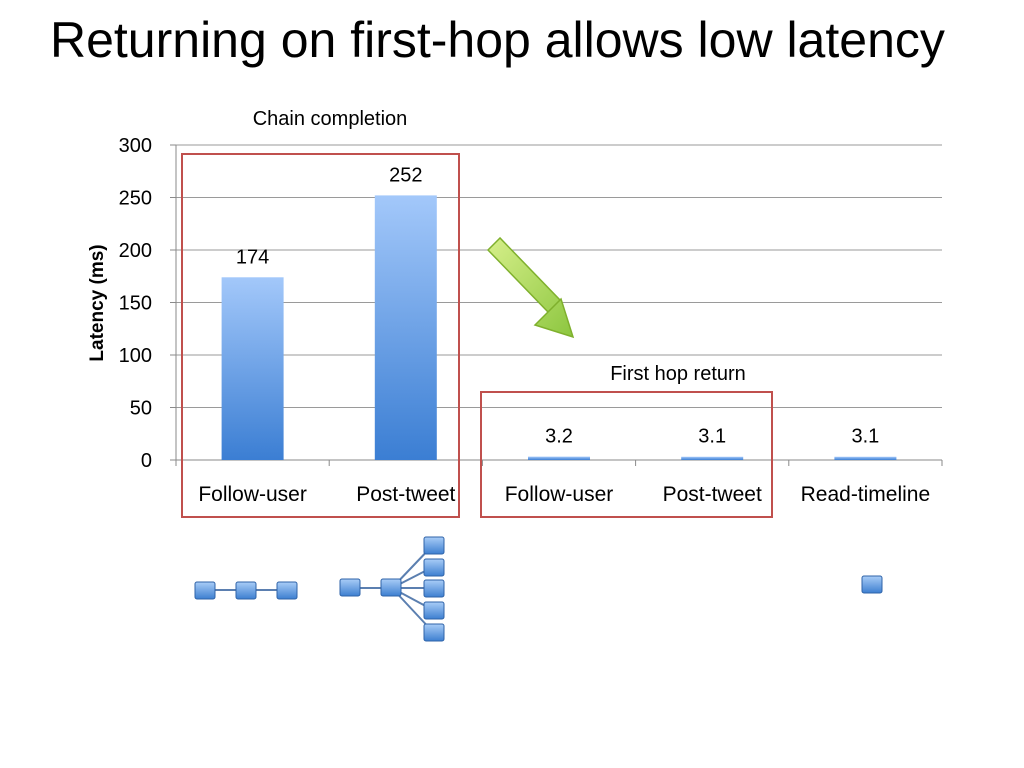  Describe the element at coordinates (330, 119) in the screenshot. I see `group-label-chain-completion: Chain completion` at that location.